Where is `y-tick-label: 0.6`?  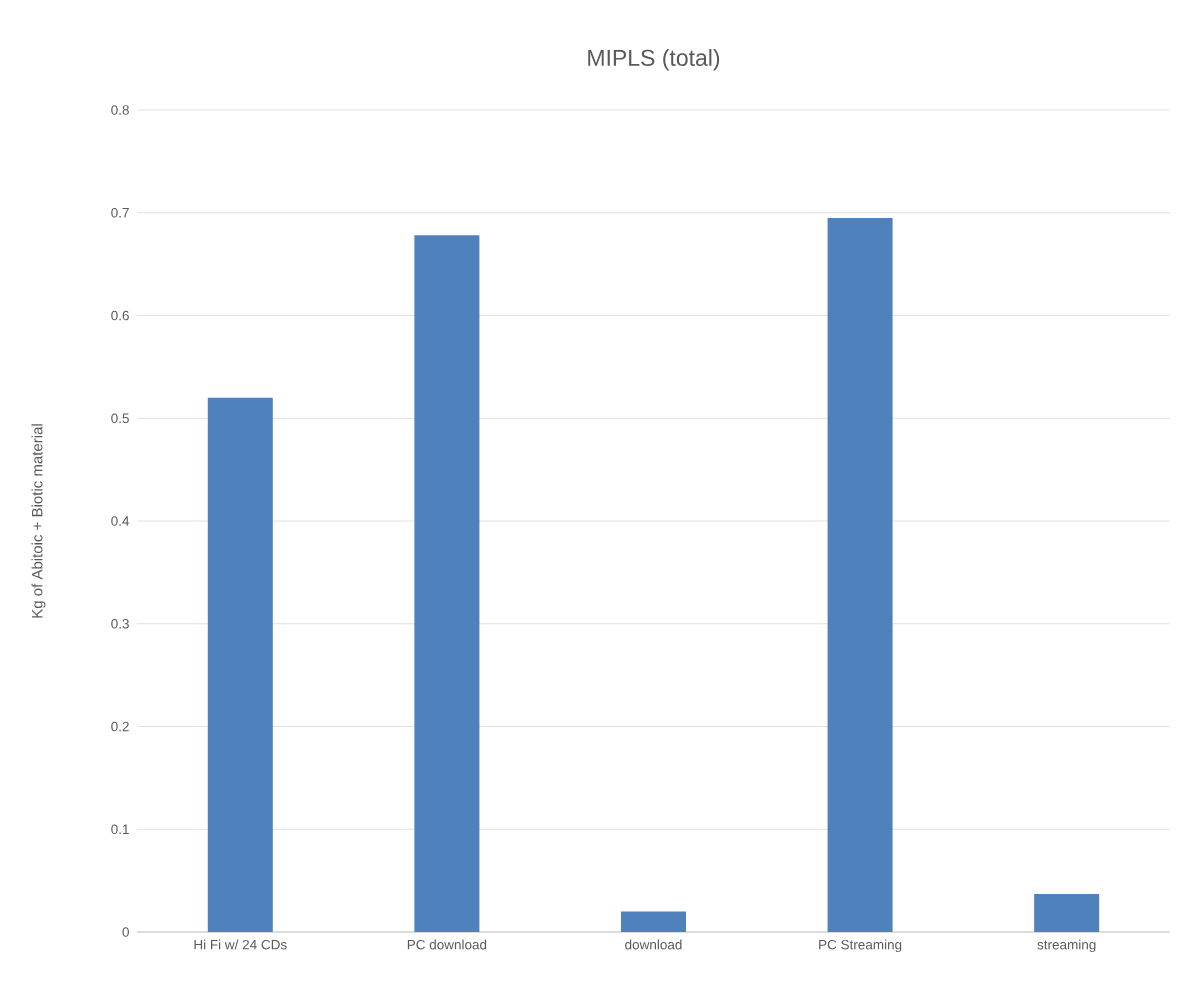 y-tick-label: 0.6 is located at coordinates (120, 315).